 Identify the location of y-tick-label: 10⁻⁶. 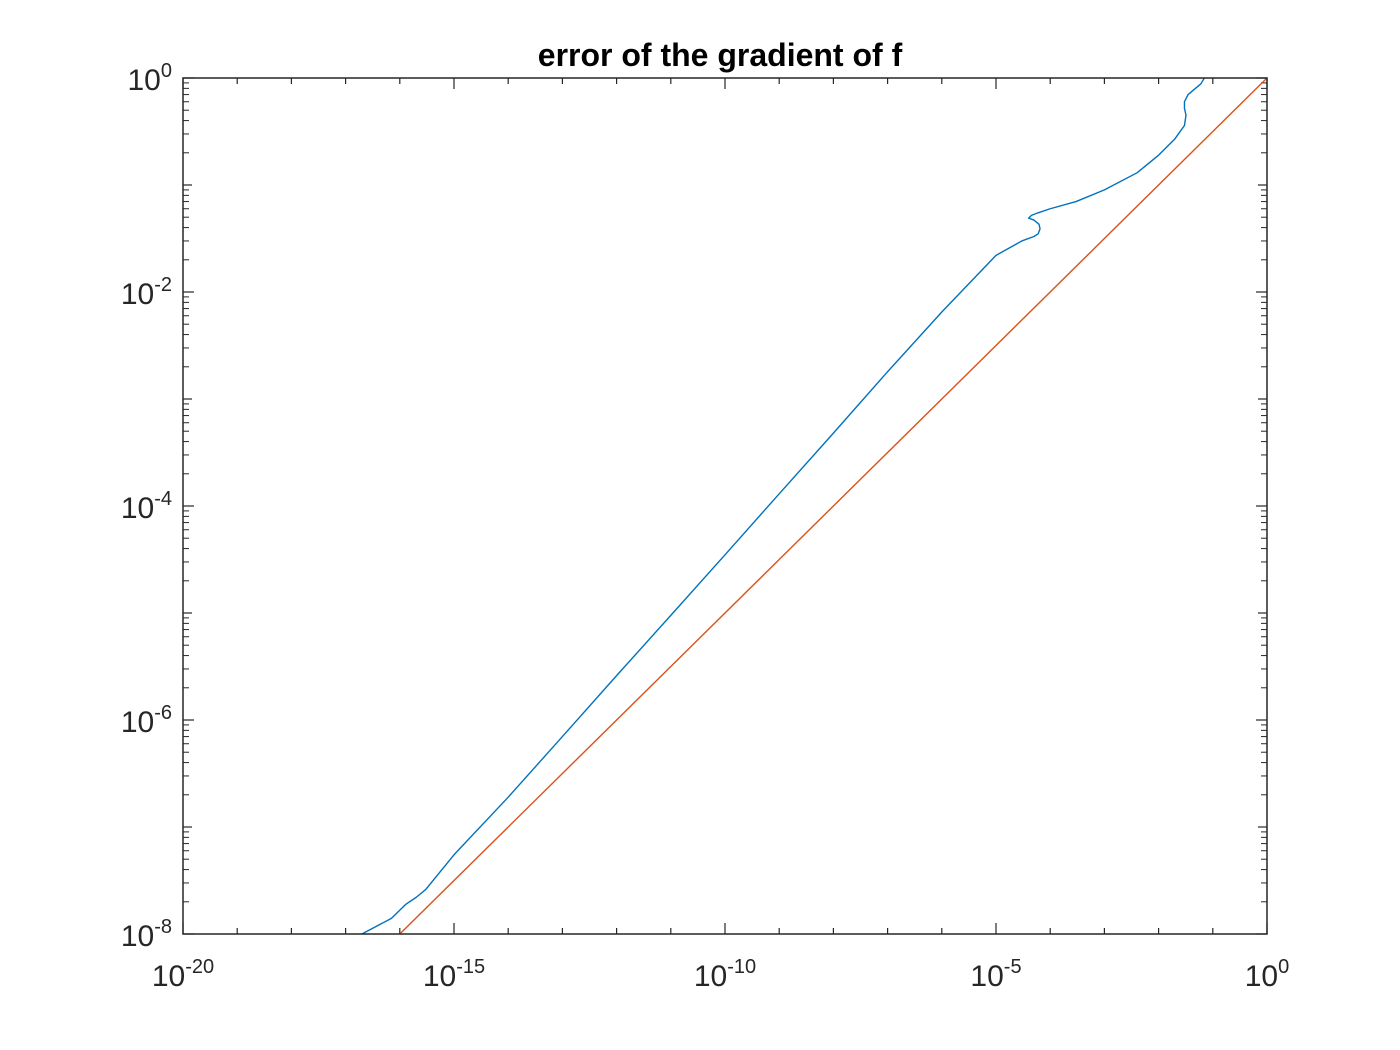
(146, 720).